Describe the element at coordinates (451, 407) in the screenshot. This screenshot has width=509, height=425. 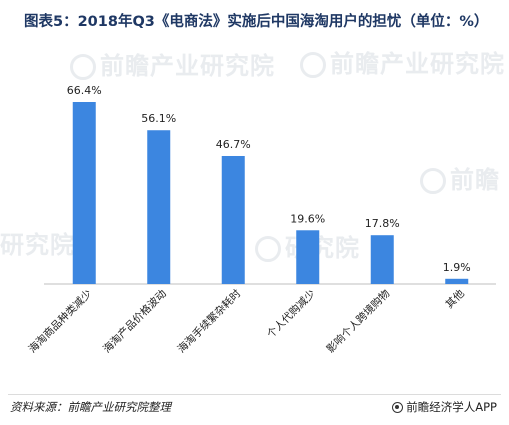
I see `brand-name: 前瞻经济学人APP` at that location.